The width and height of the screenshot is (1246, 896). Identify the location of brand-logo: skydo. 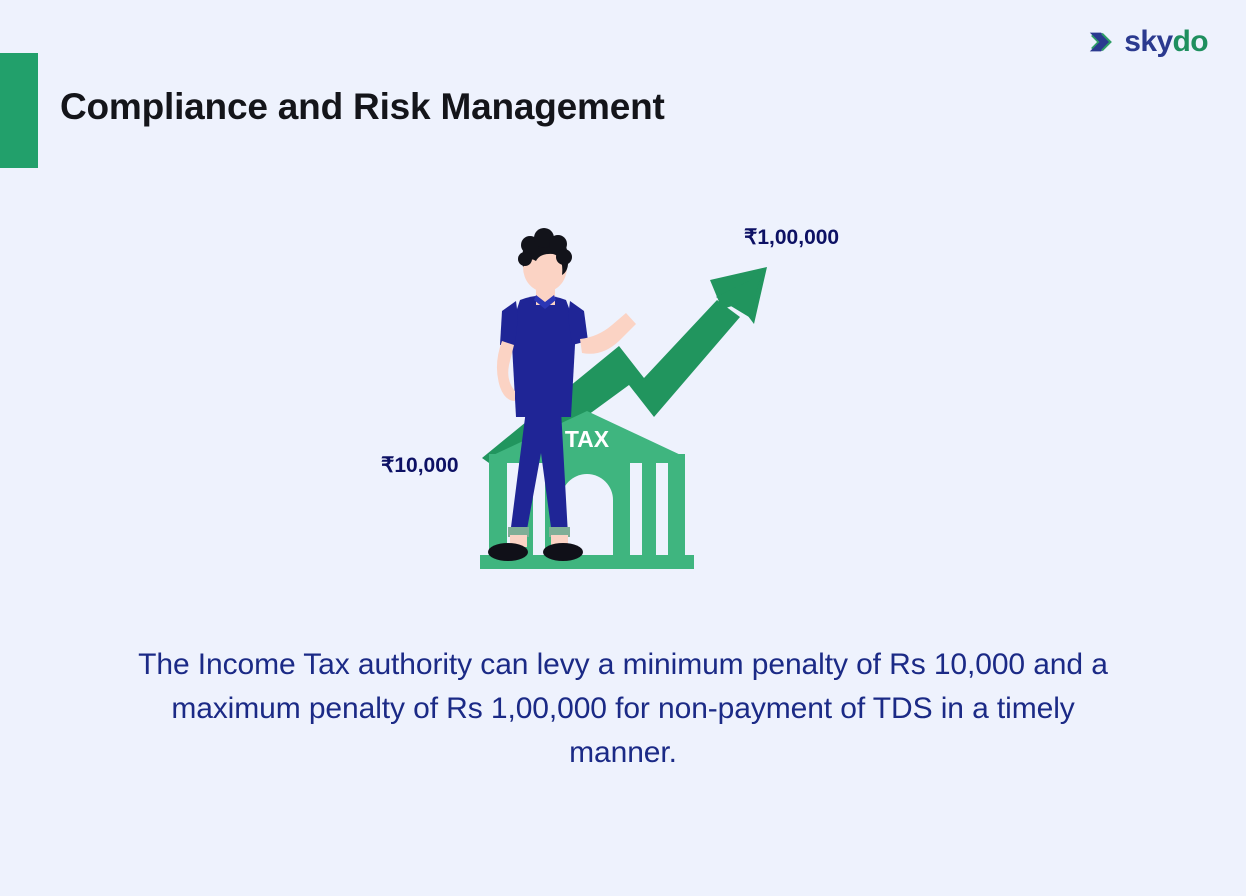
(1148, 42).